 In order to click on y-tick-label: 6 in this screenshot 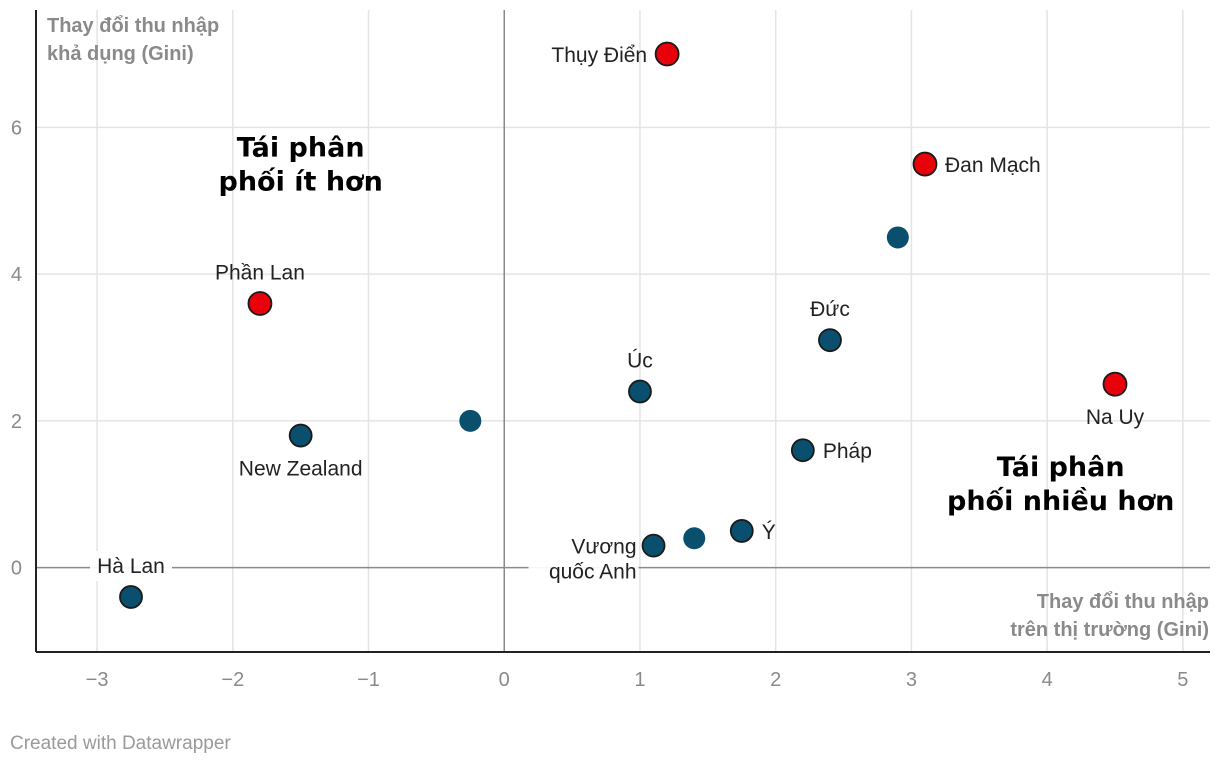, I will do `click(16, 128)`.